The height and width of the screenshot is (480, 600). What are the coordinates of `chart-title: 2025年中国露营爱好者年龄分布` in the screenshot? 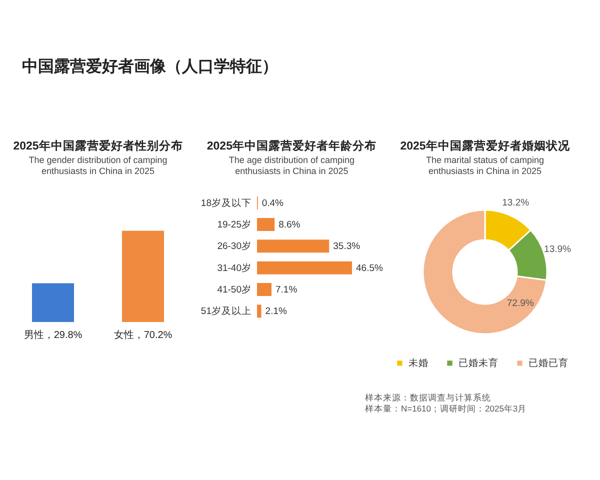 It's located at (291, 145).